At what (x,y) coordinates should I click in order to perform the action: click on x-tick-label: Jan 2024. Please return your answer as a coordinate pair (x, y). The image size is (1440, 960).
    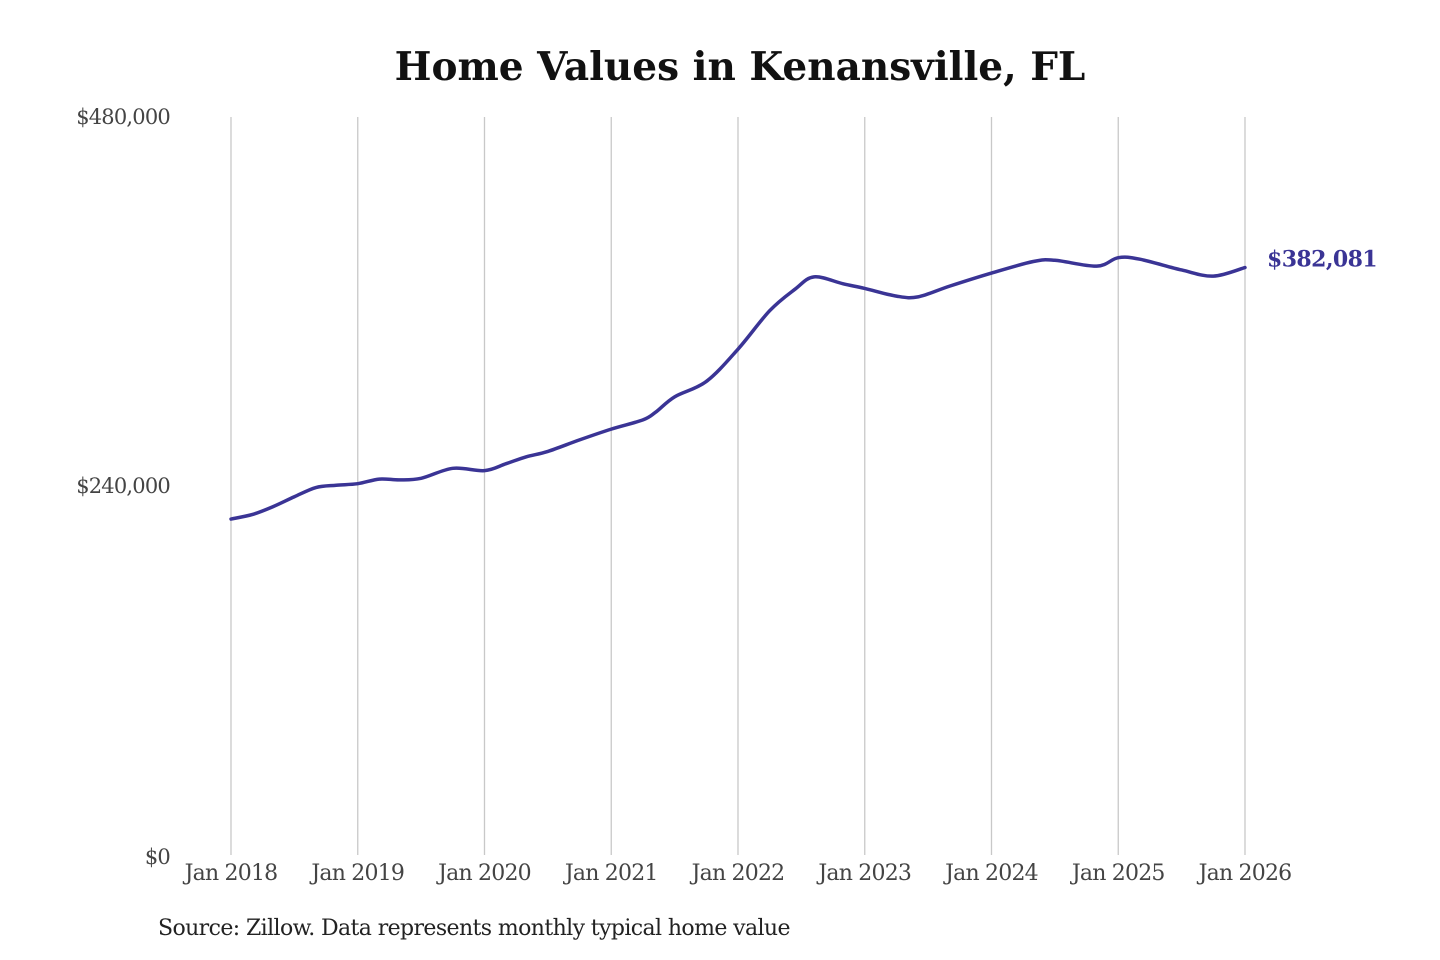
    Looking at the image, I should click on (990, 873).